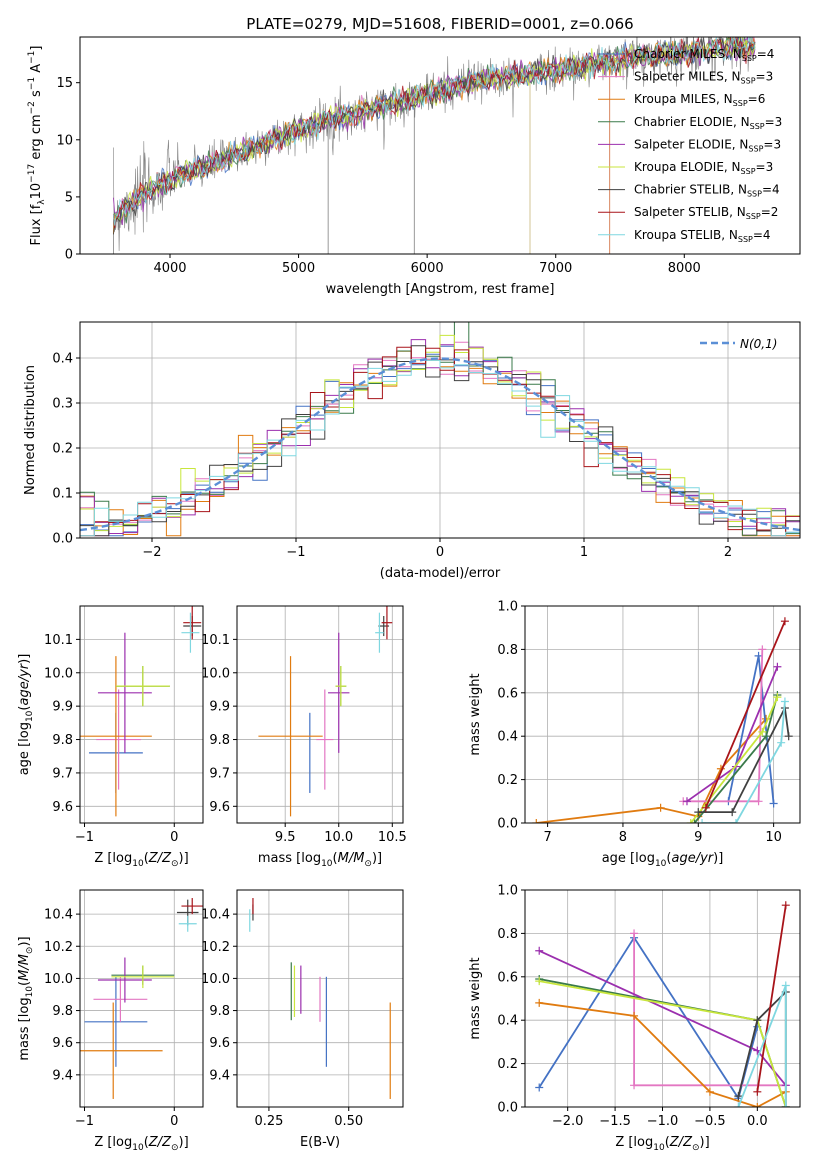 The image size is (819, 1170). Describe the element at coordinates (555, 268) in the screenshot. I see `spectrum-xtick-label: 7000` at that location.